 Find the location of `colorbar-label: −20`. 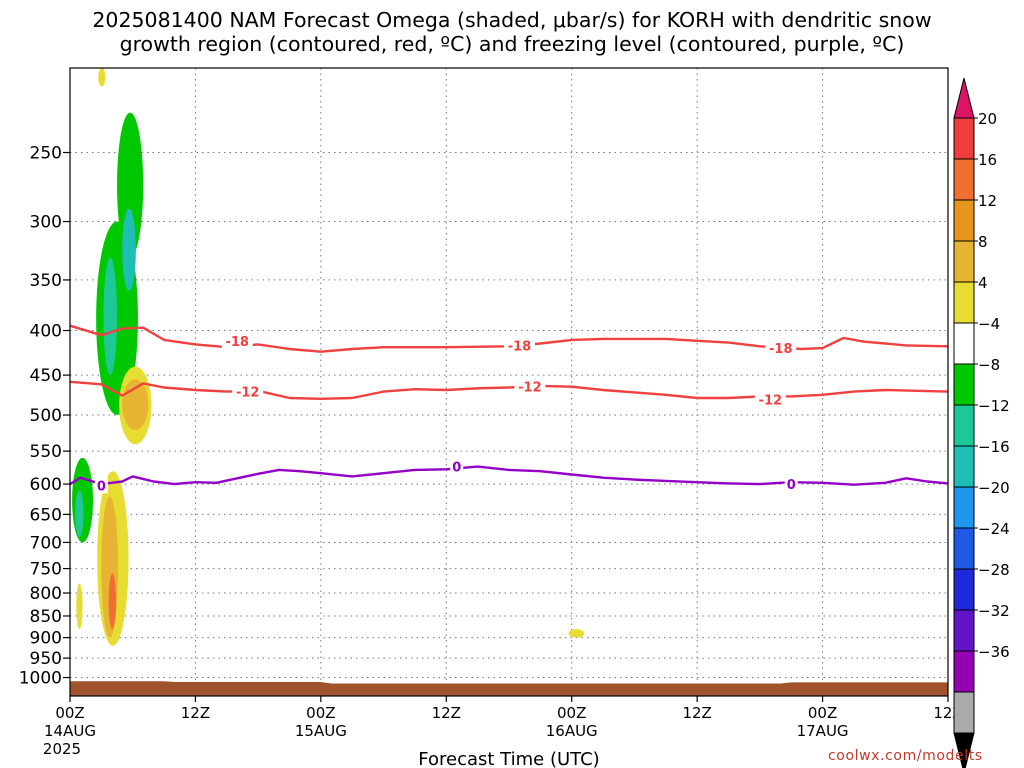

colorbar-label: −20 is located at coordinates (994, 488).